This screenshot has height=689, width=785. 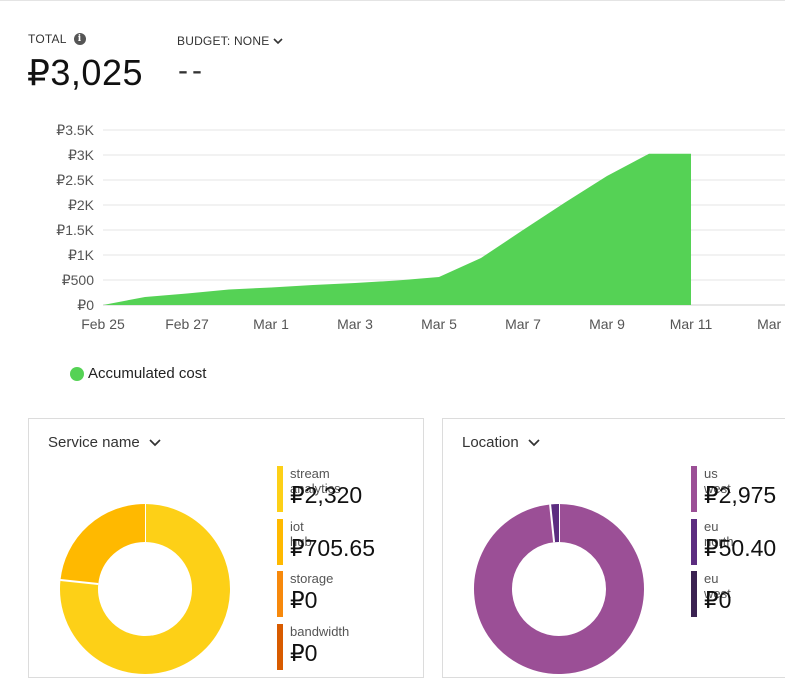 What do you see at coordinates (319, 631) in the screenshot?
I see `legend-item-name: bandwidth` at bounding box center [319, 631].